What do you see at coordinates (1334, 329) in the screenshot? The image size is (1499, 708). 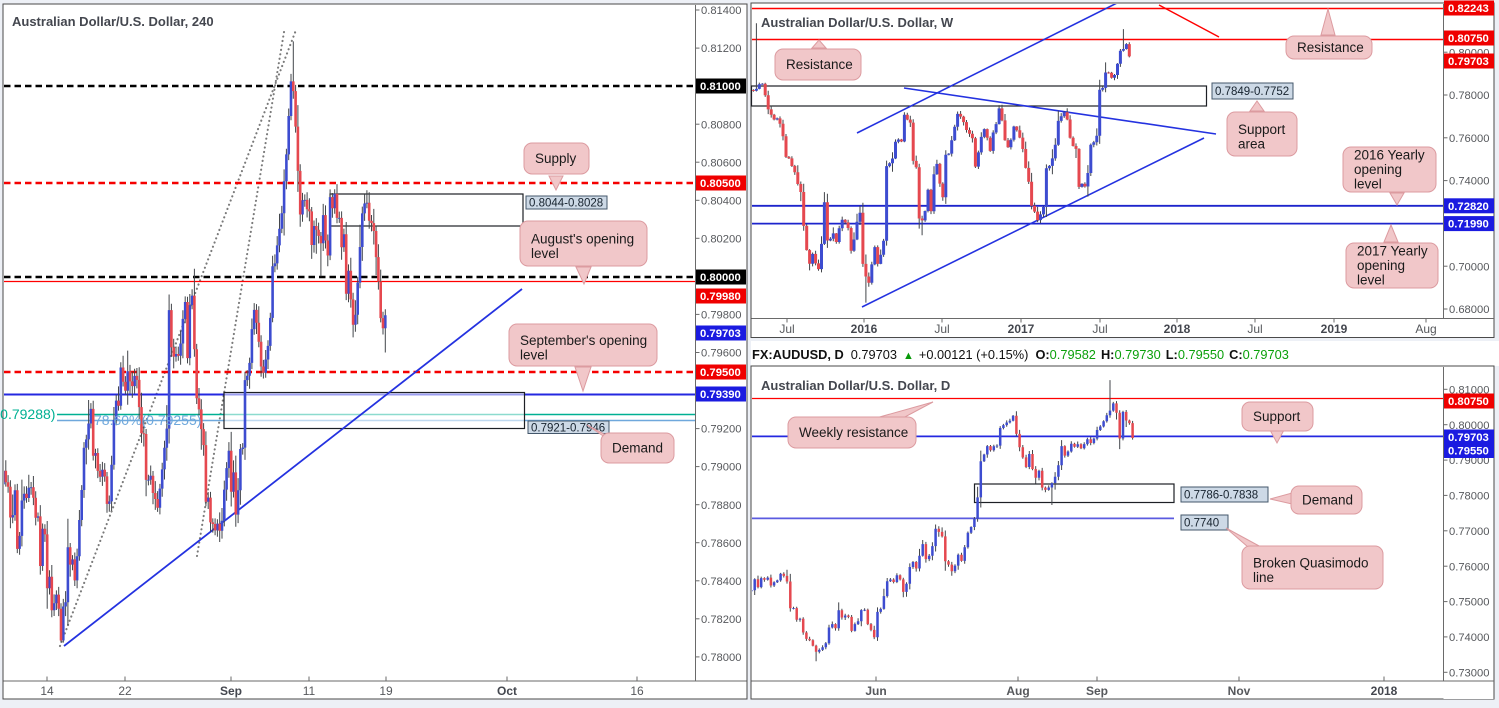 I see `svg-text: 2019` at bounding box center [1334, 329].